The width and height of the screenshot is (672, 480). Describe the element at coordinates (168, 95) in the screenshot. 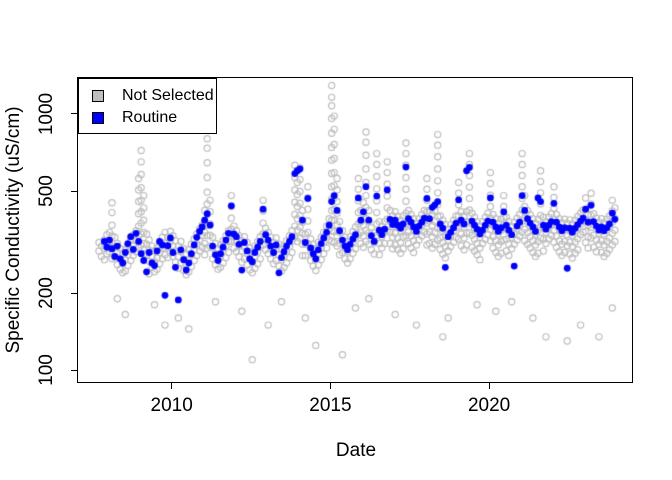

I see `legend-label: Not Selected` at that location.